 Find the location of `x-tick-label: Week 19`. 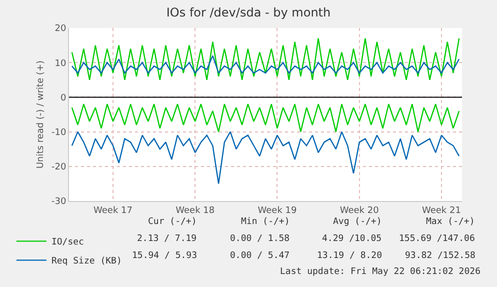

x-tick-label: Week 19 is located at coordinates (277, 211).